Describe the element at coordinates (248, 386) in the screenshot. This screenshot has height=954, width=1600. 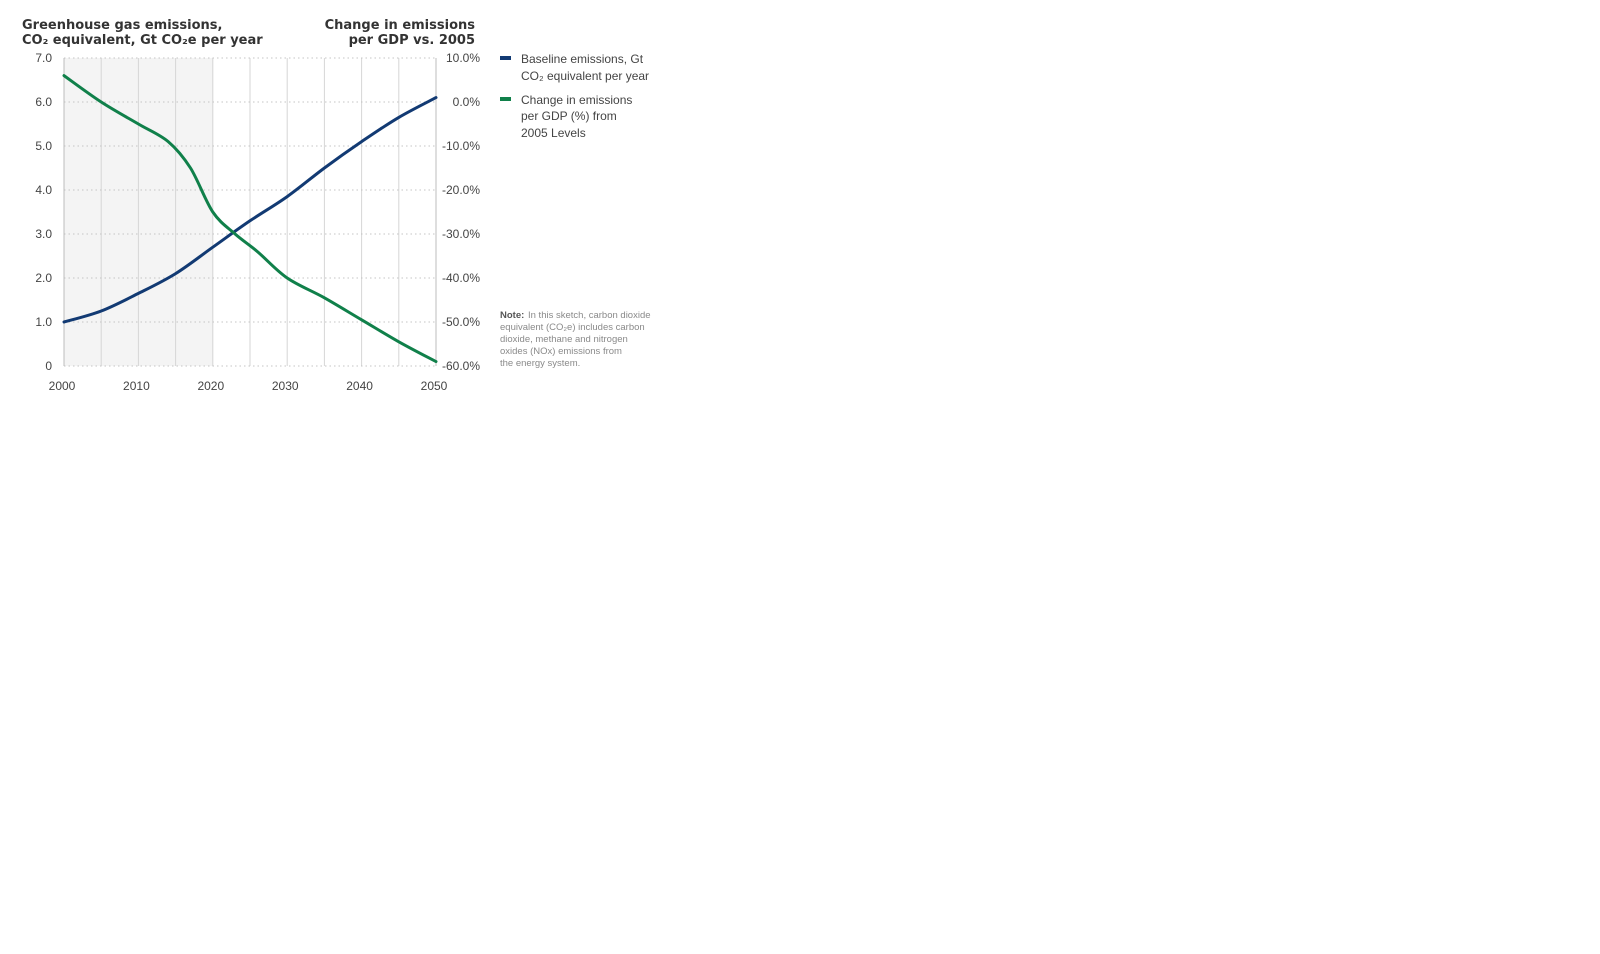
I see `x-tick-labels: 2000 2010 2020 2030 2040 2050` at that location.